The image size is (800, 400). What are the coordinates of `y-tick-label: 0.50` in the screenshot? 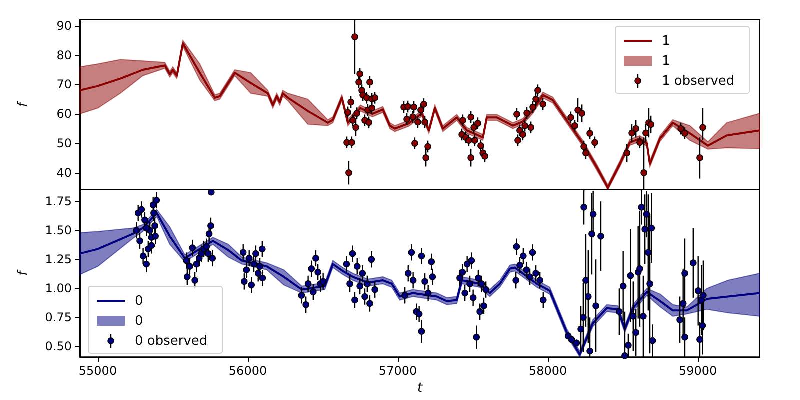 It's located at (58, 347).